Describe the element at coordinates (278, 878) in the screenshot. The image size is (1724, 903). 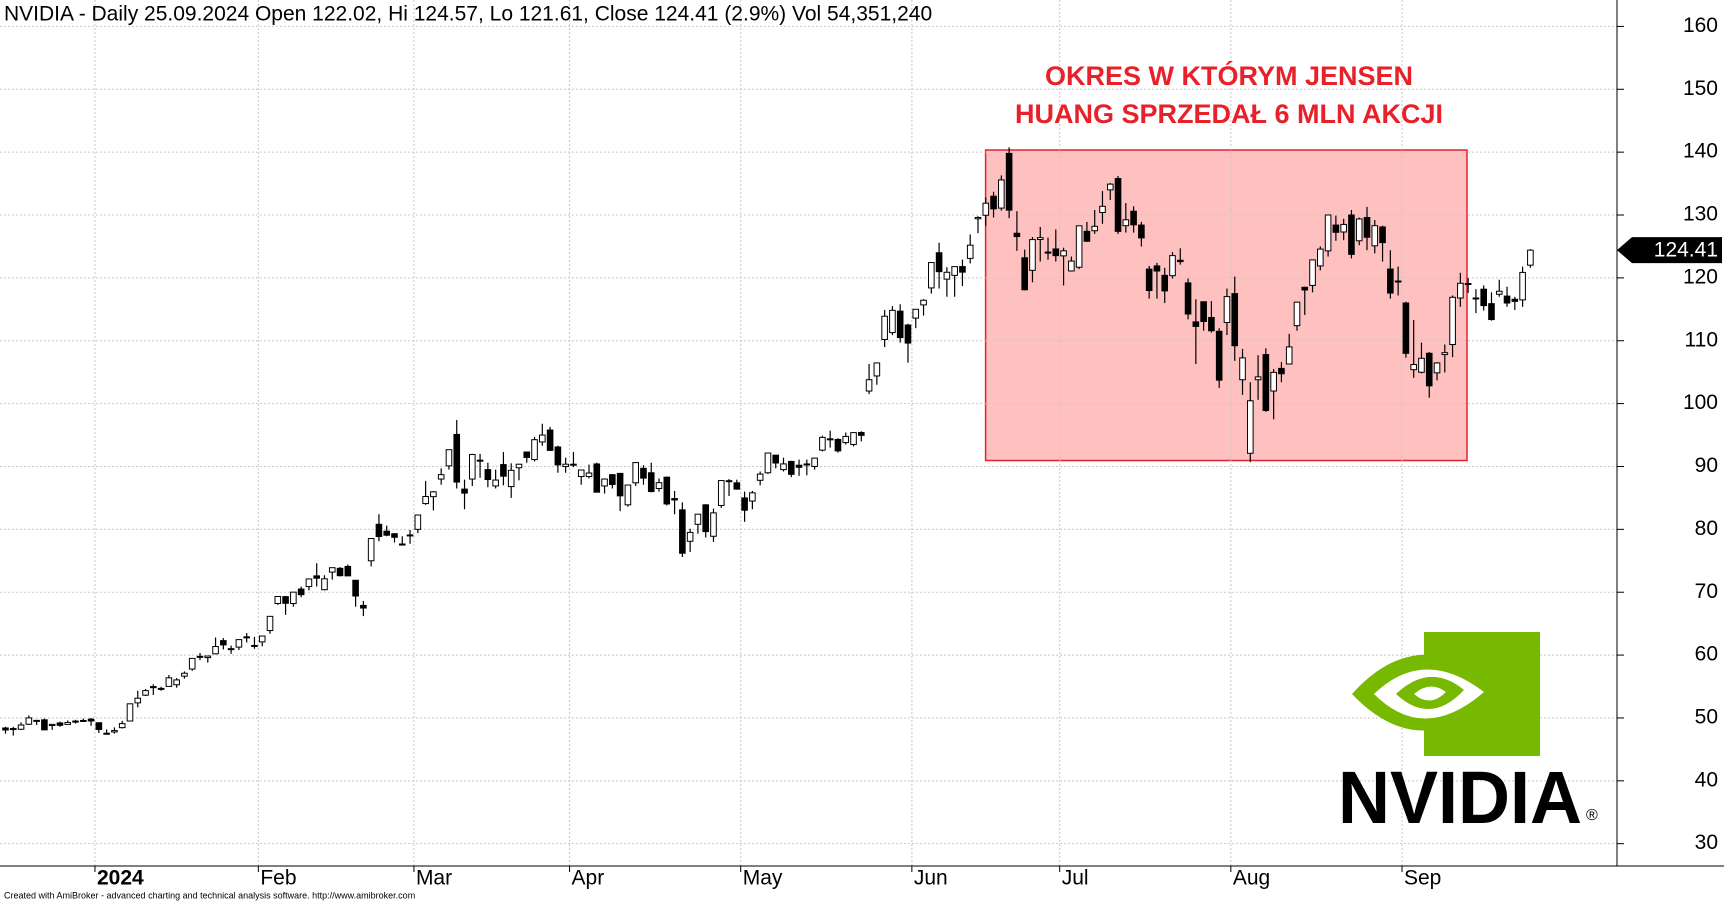
I see `x-tick-label: Feb` at that location.